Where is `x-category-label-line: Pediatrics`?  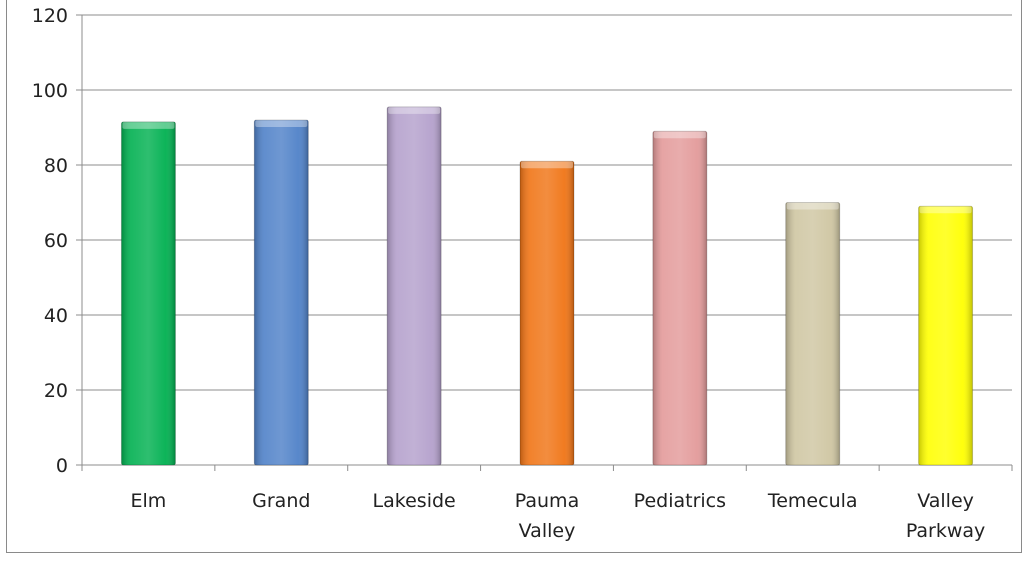
x-category-label-line: Pediatrics is located at coordinates (680, 501).